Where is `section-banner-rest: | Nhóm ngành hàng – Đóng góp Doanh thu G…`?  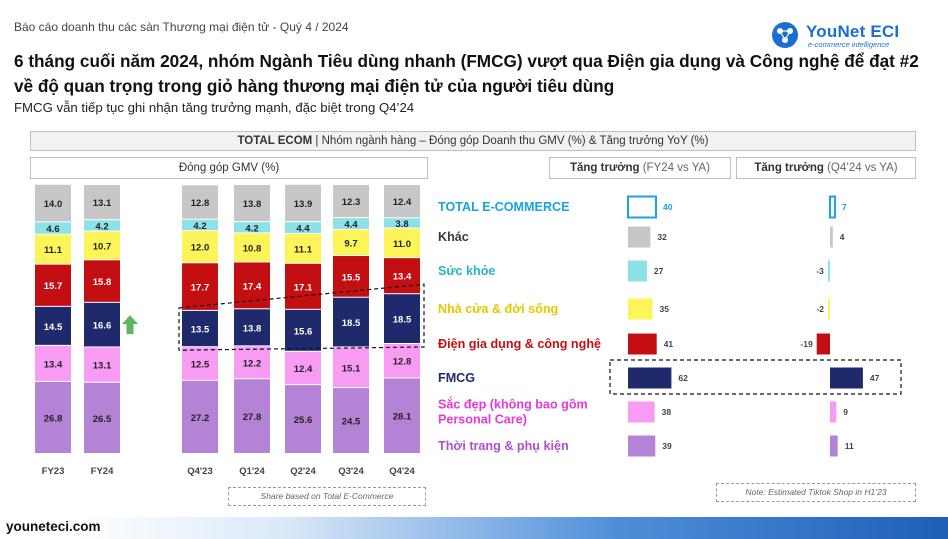
section-banner-rest: | Nhóm ngành hàng – Đóng góp Doanh thu G… is located at coordinates (510, 141).